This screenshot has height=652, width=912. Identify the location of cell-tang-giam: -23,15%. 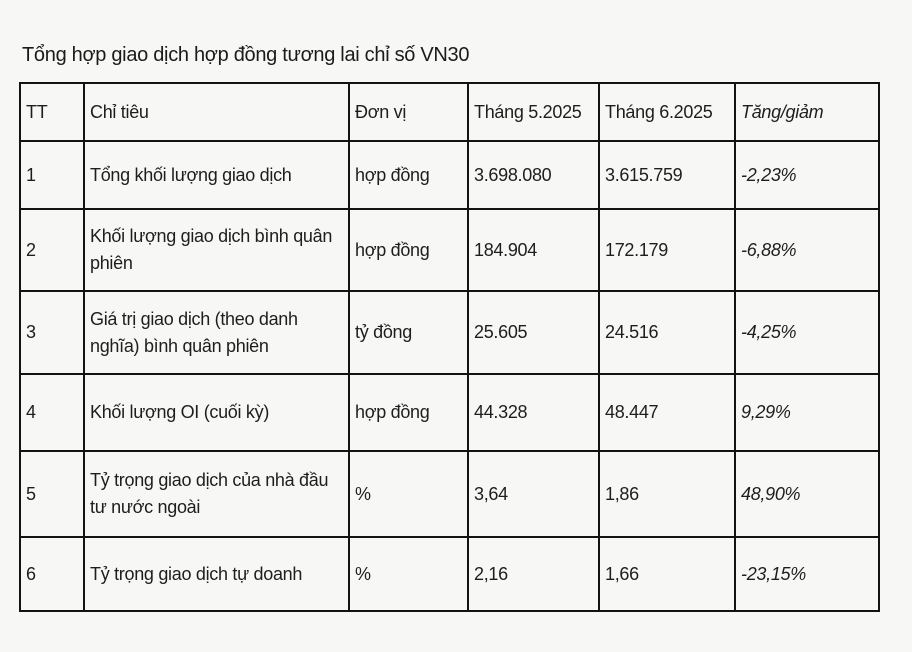
(807, 574).